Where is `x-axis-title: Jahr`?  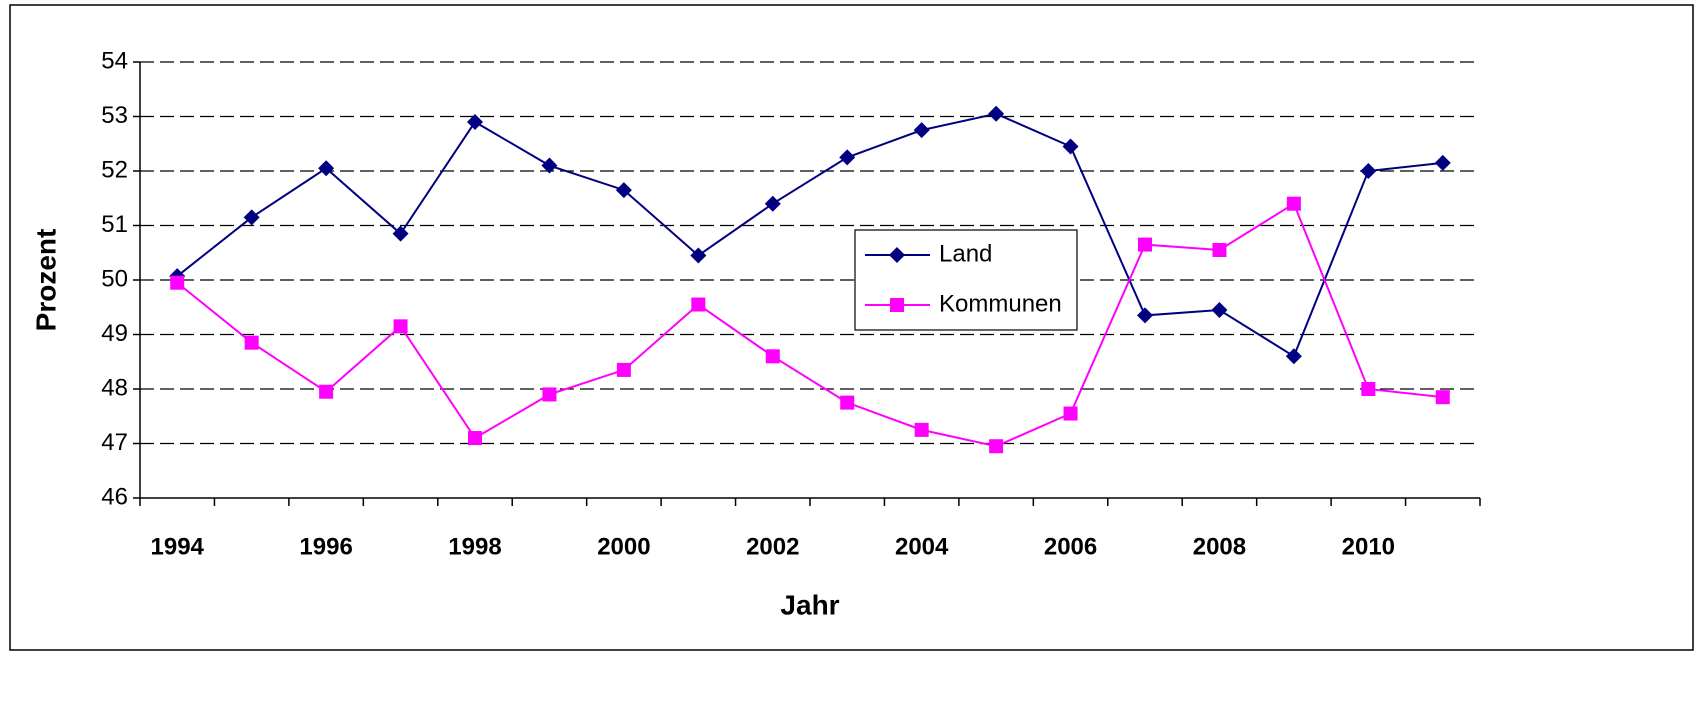 x-axis-title: Jahr is located at coordinates (809, 604).